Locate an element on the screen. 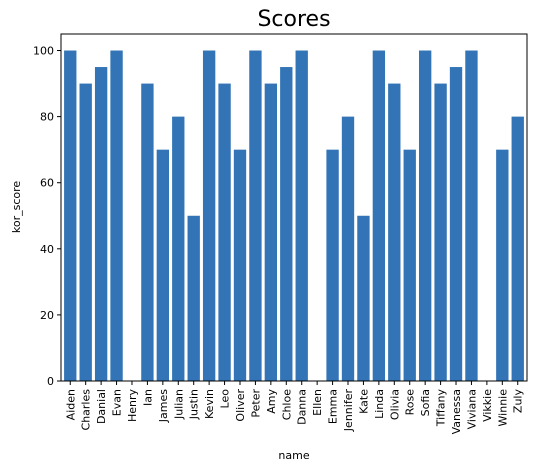 Image resolution: width=541 pixels, height=468 pixels. y-axis-label: kor_score is located at coordinates (16, 207).